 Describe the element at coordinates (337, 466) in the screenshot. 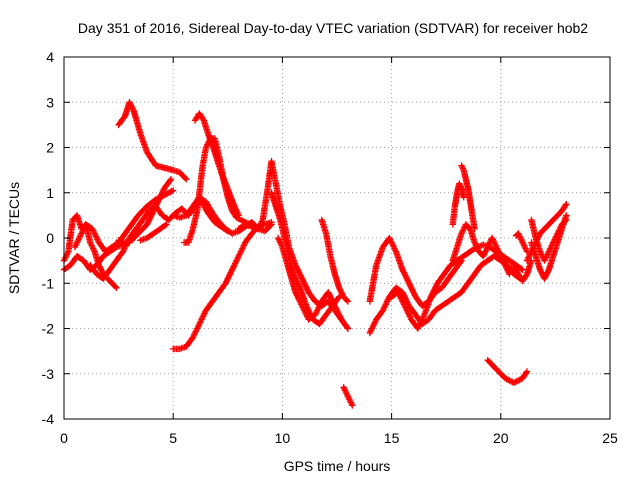

I see `x-axis-label: GPS time / hours` at that location.